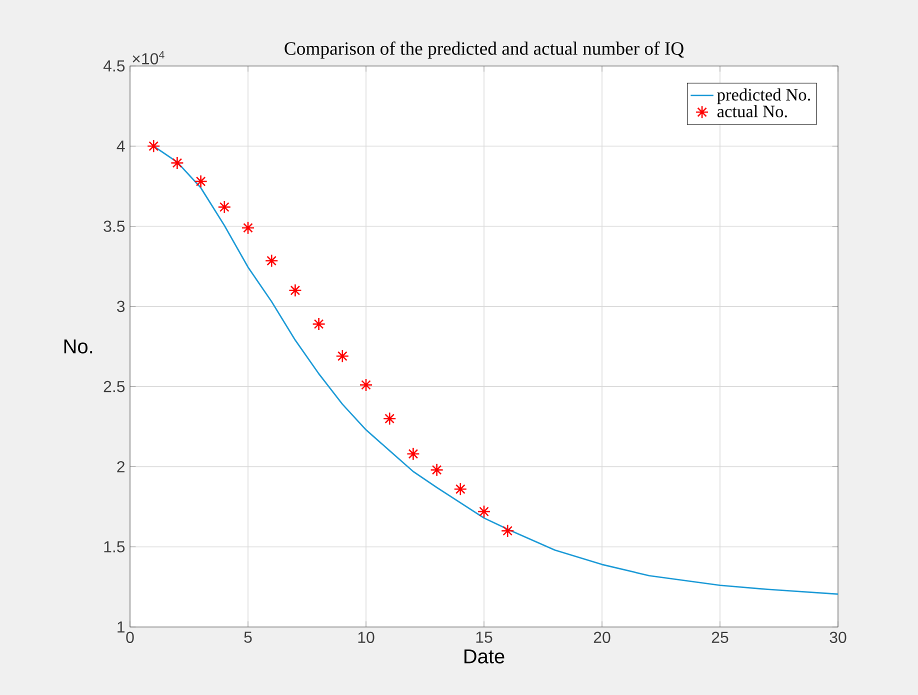 Image resolution: width=918 pixels, height=695 pixels. What do you see at coordinates (114, 66) in the screenshot?
I see `y-tick-label: 4.5` at bounding box center [114, 66].